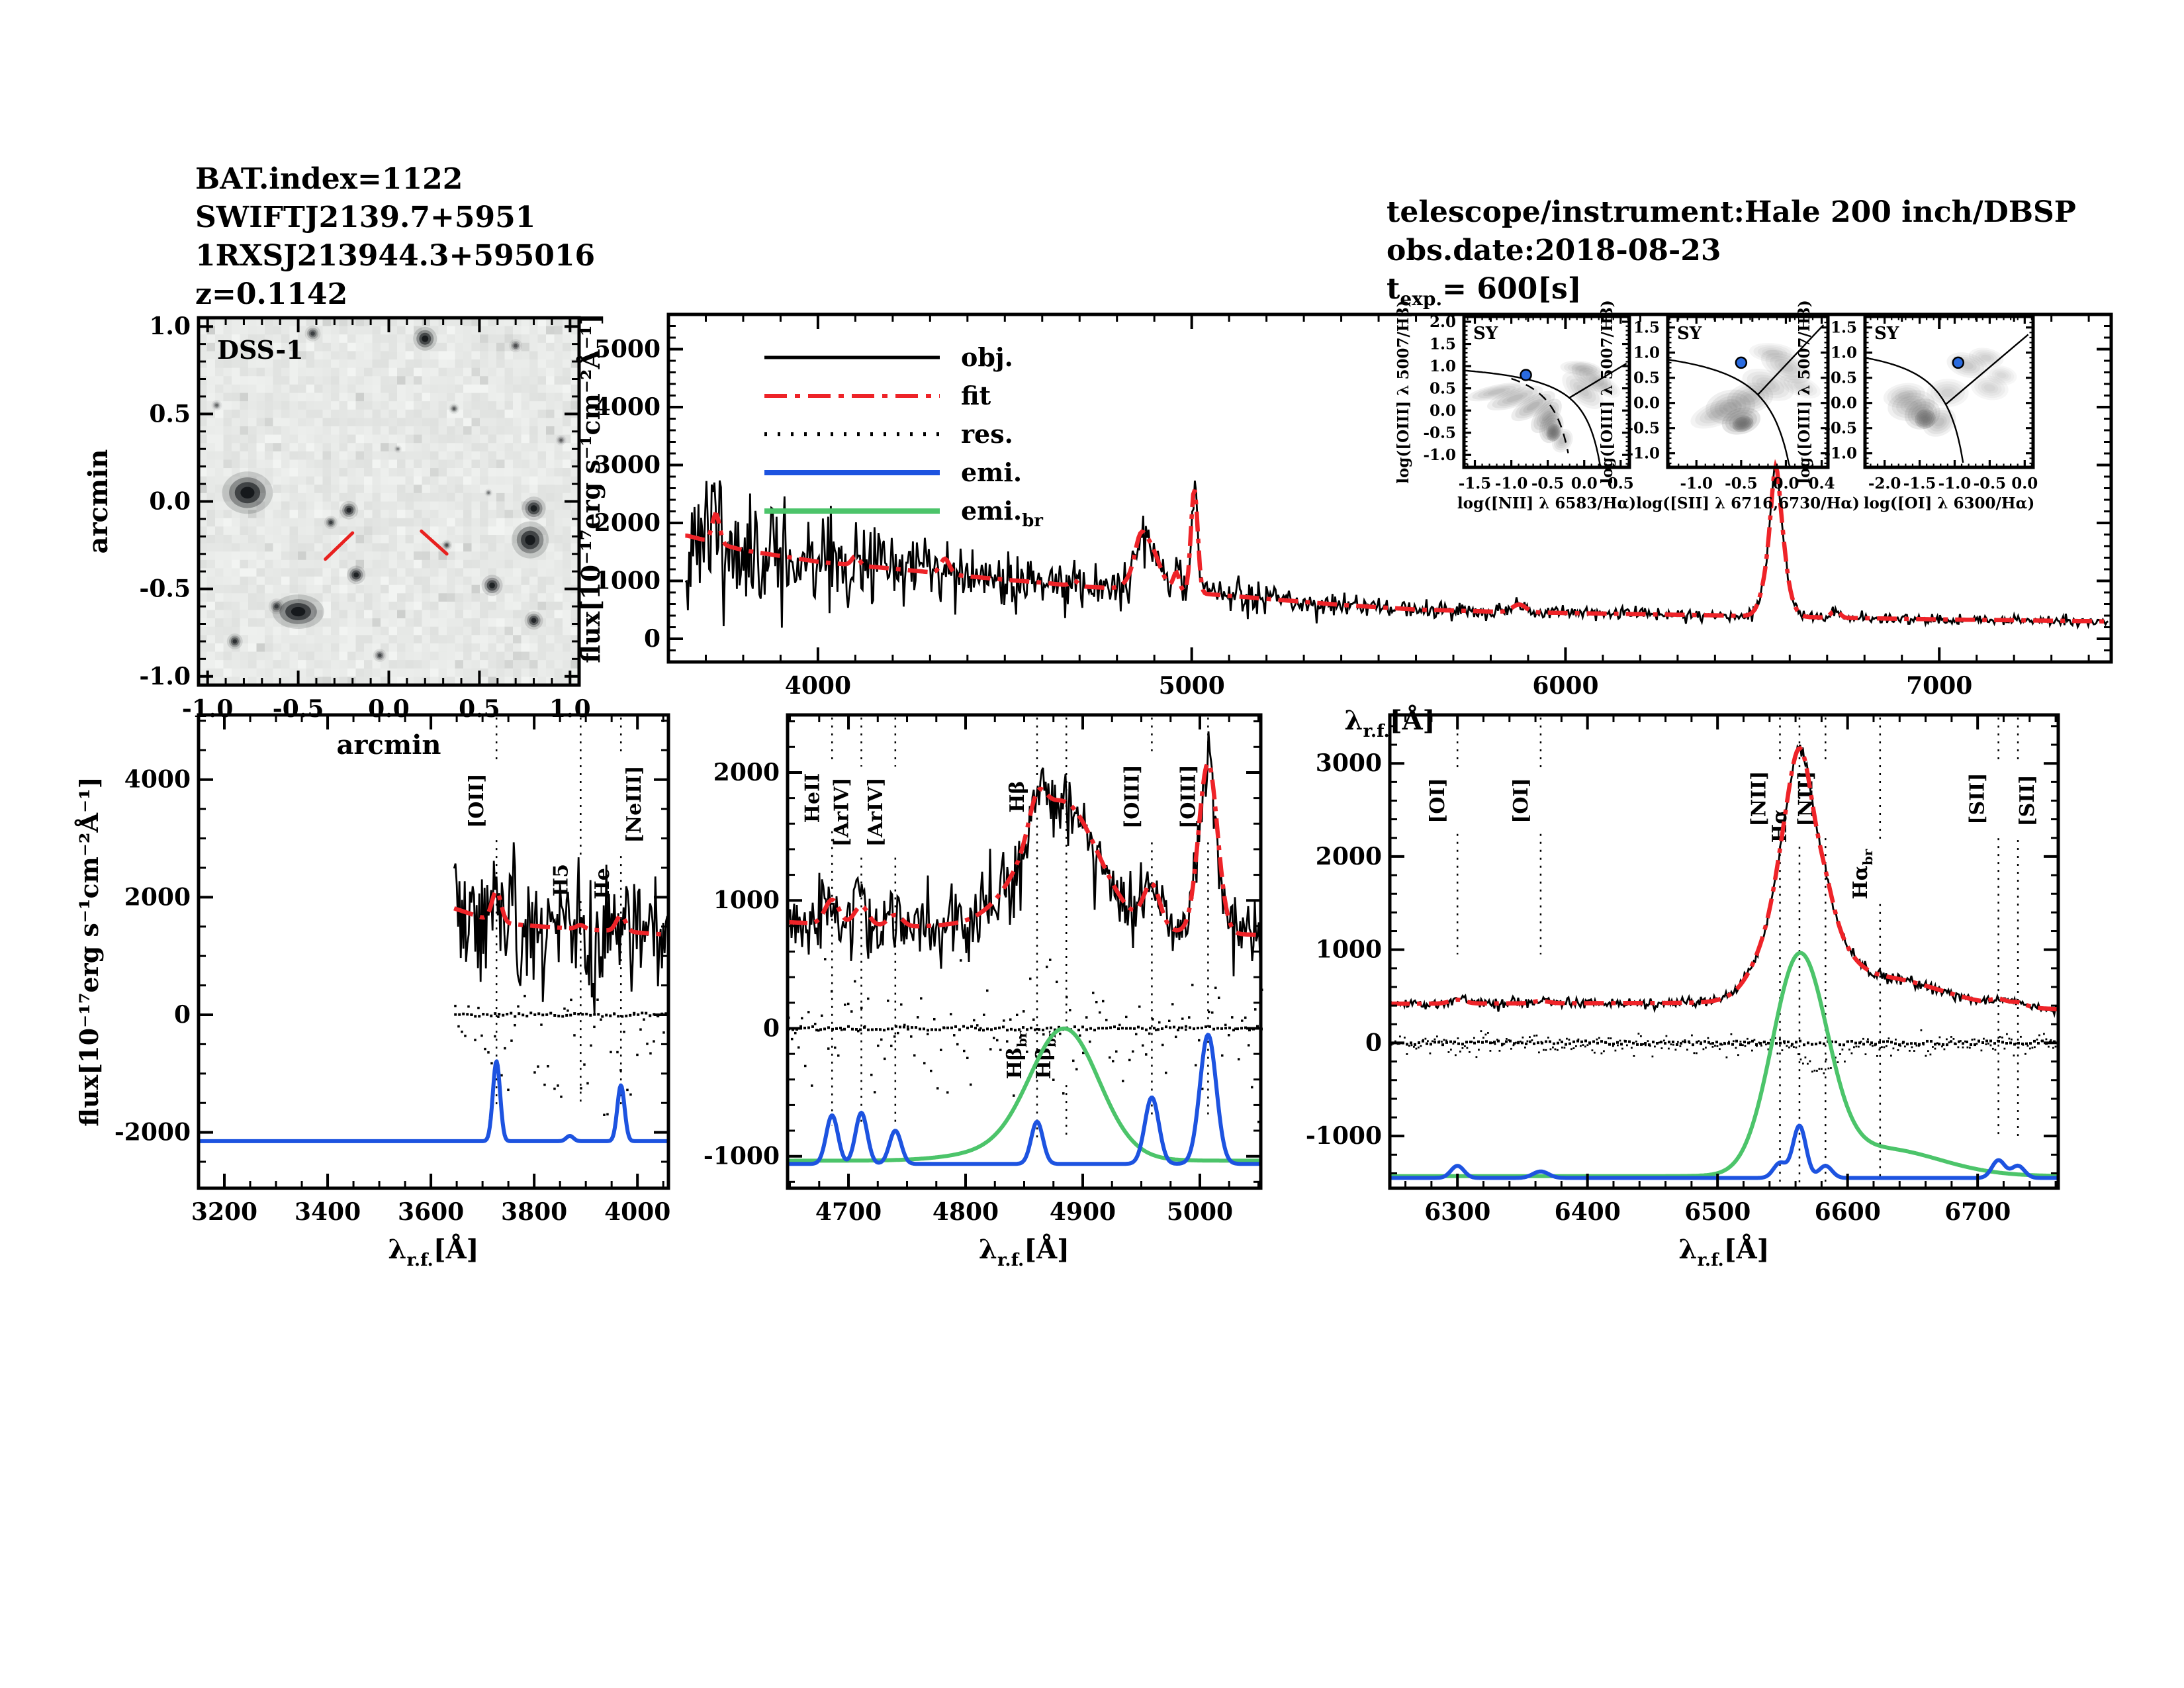 The height and width of the screenshot is (1688, 2184). Describe the element at coordinates (1748, 503) in the screenshot. I see `svg-text: log([SII] λ 6716,6730/Hα)` at that location.